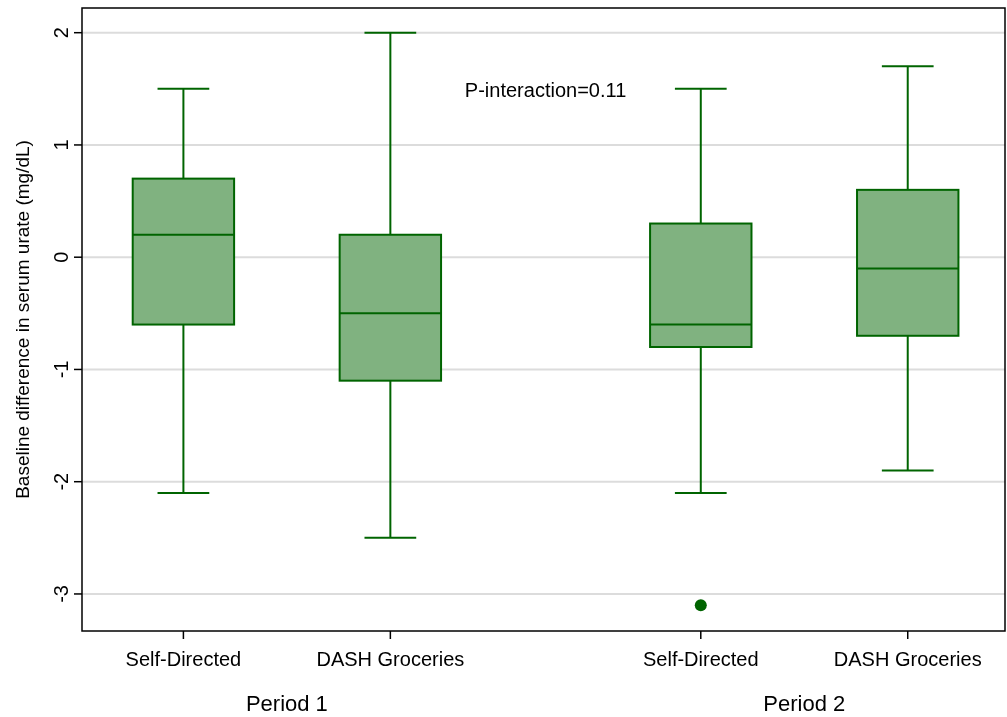 This screenshot has height=717, width=1007. What do you see at coordinates (22, 319) in the screenshot?
I see `y-axis-title: Baseline difference in serum urate (mg/dL)` at bounding box center [22, 319].